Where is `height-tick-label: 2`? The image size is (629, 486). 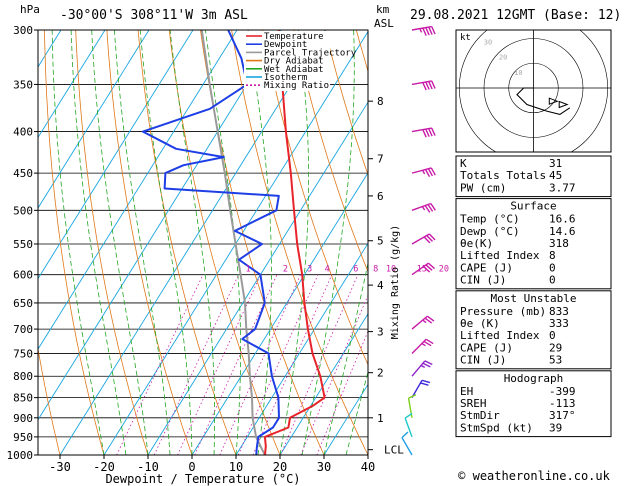 height-tick-label: 2 is located at coordinates (380, 373).